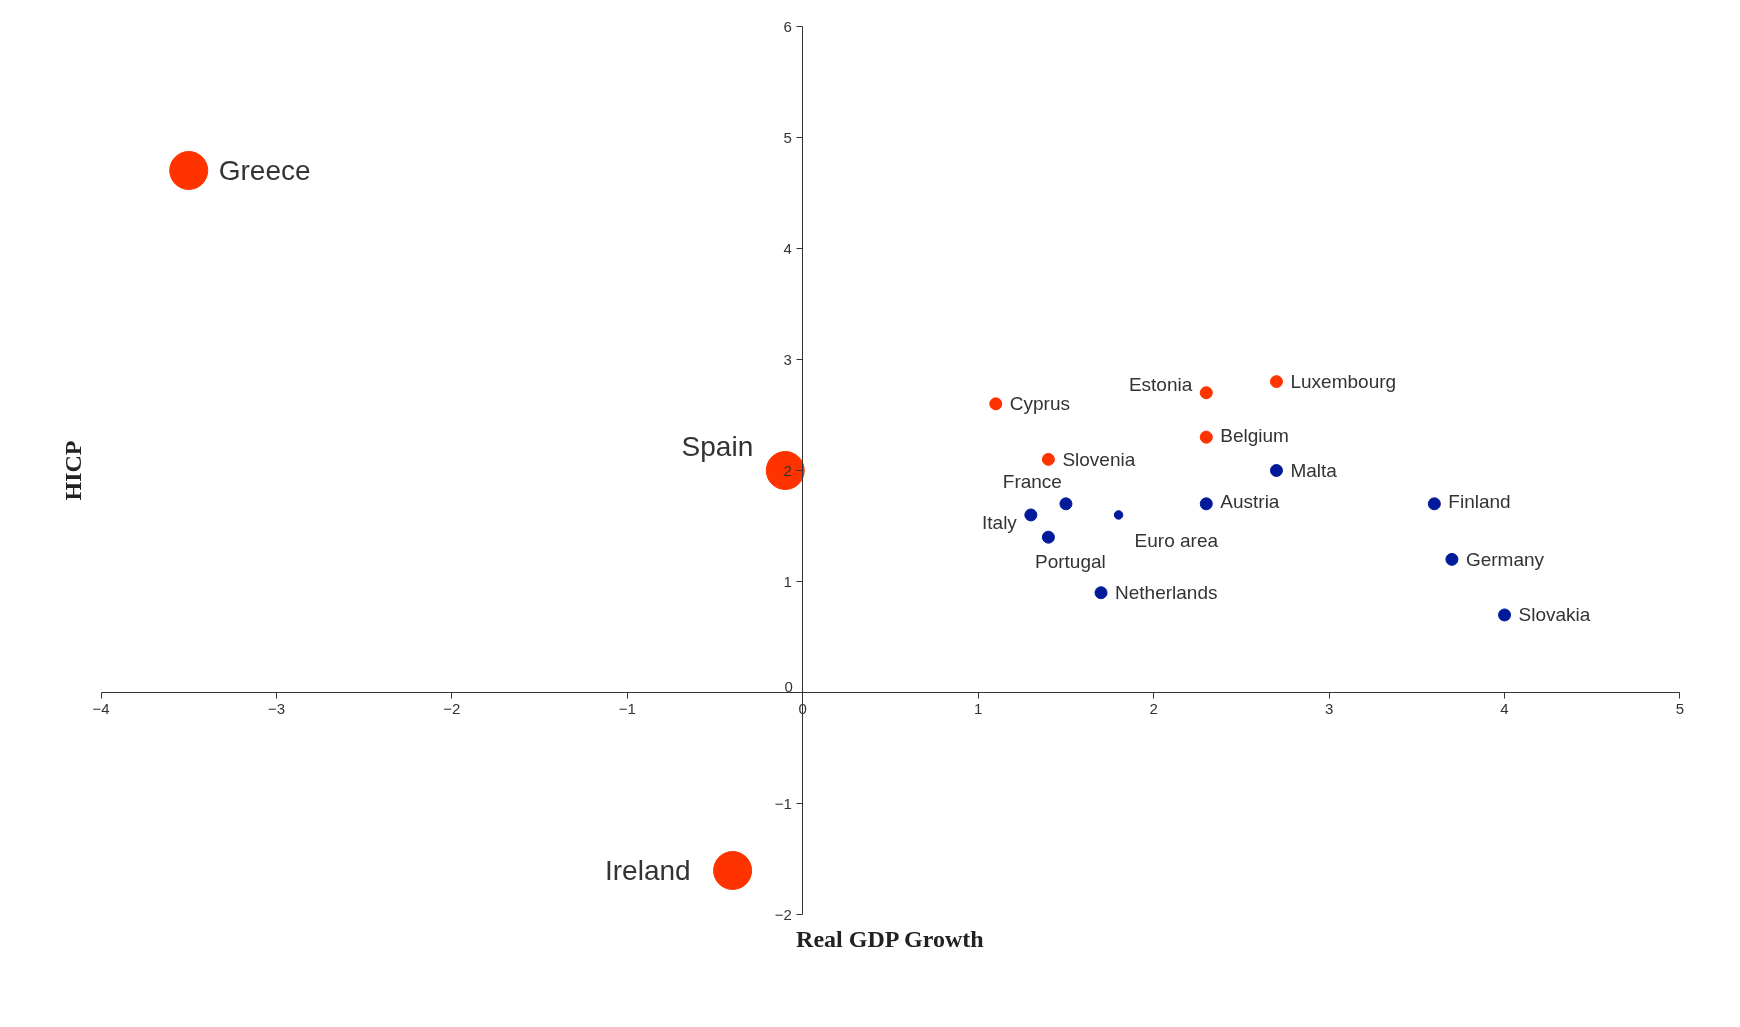 The image size is (1740, 1027). Describe the element at coordinates (1160, 385) in the screenshot. I see `annotation: Estonia` at that location.